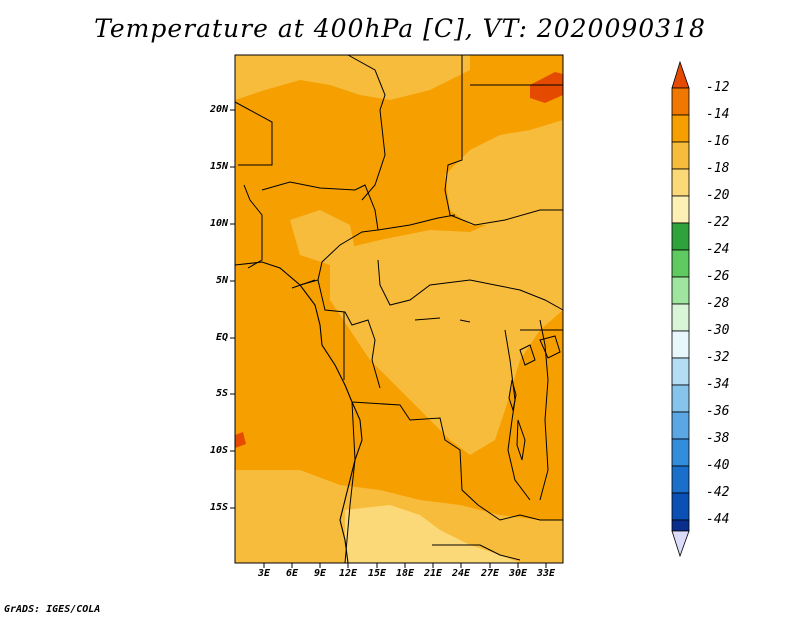  What do you see at coordinates (240, 440) in the screenshot?
I see `field-region-warm-west` at bounding box center [240, 440].